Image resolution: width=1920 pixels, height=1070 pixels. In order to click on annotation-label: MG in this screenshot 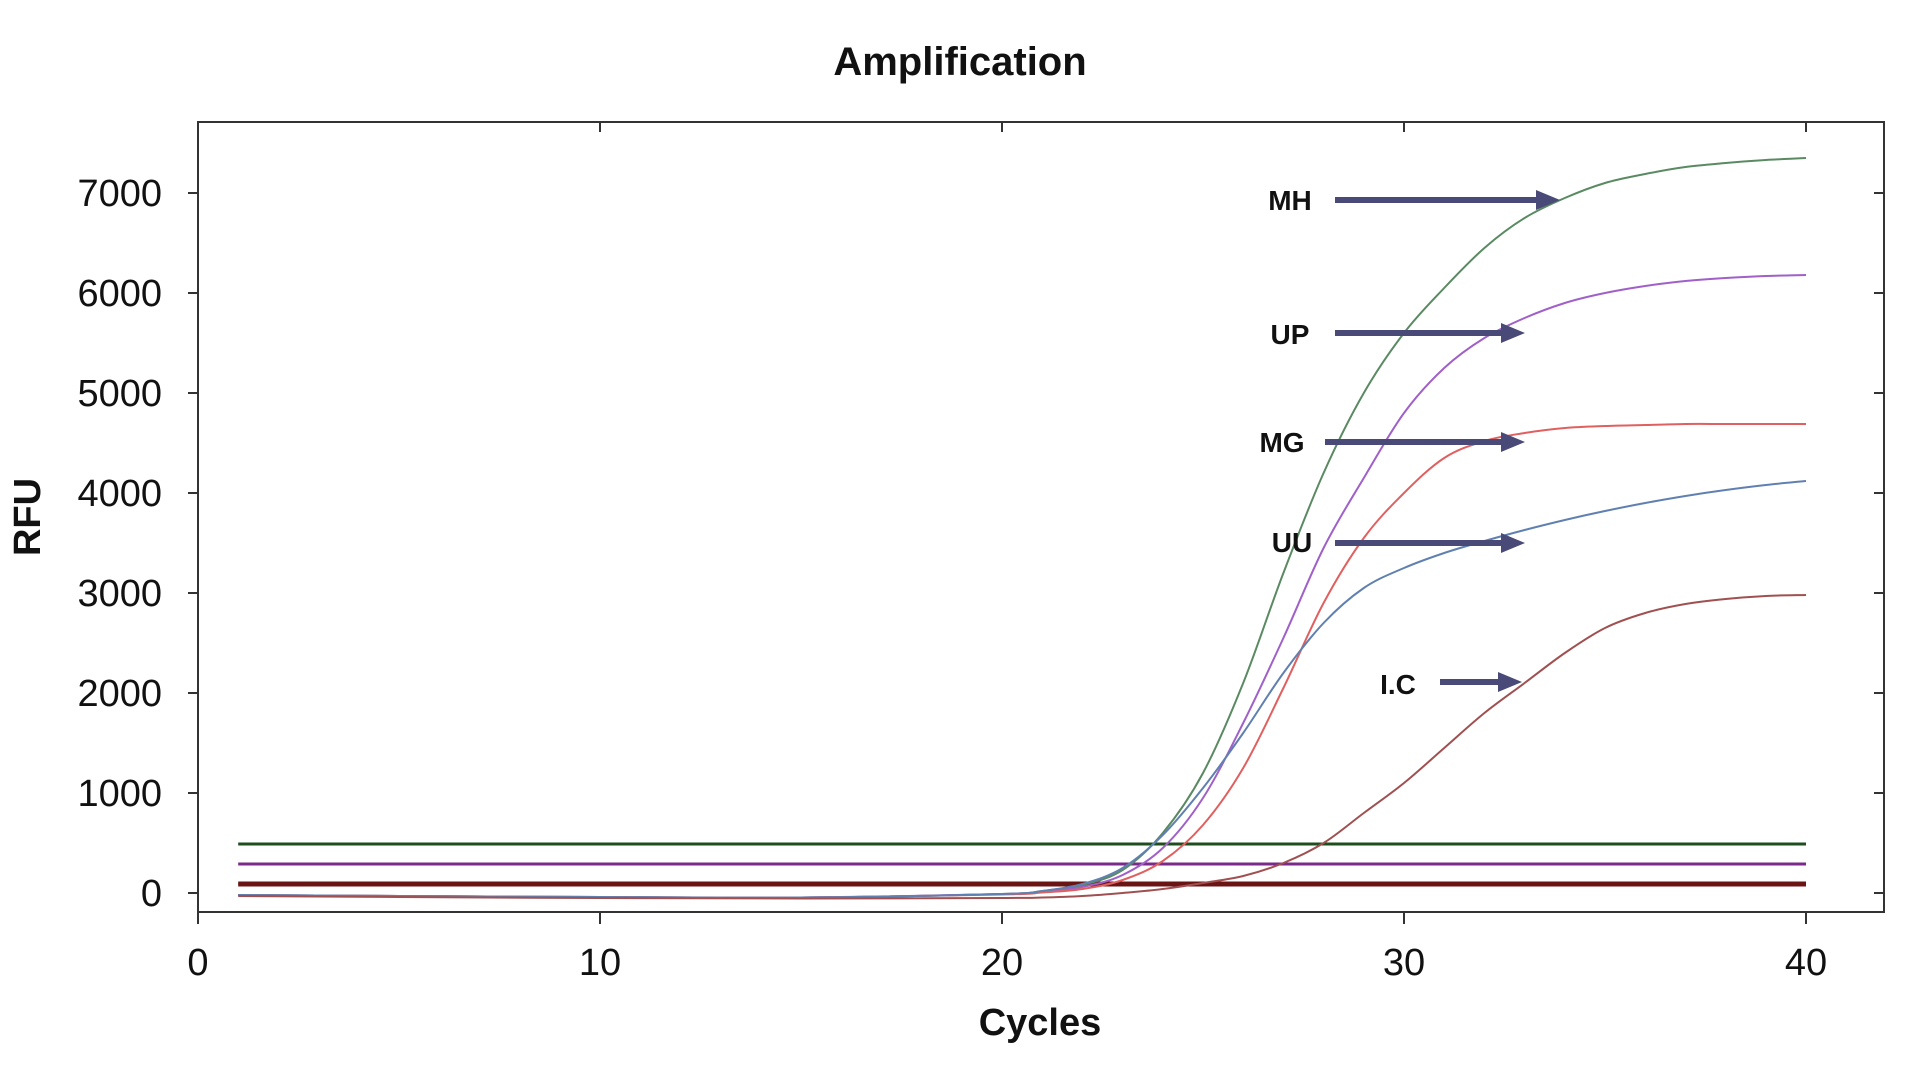, I will do `click(1281, 442)`.